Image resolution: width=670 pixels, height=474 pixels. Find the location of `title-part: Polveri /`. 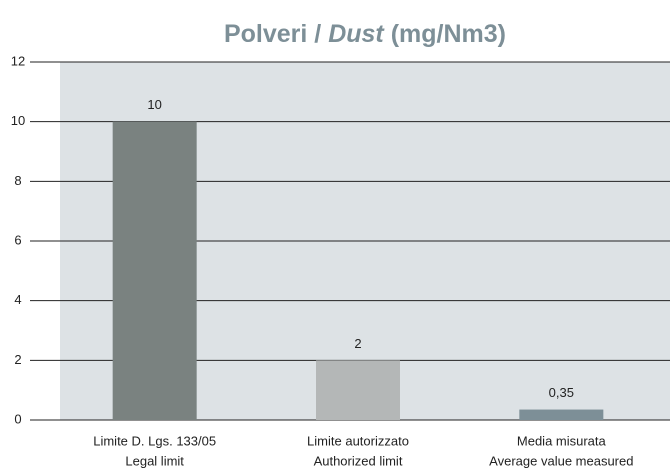

title-part: Polveri / is located at coordinates (276, 34).